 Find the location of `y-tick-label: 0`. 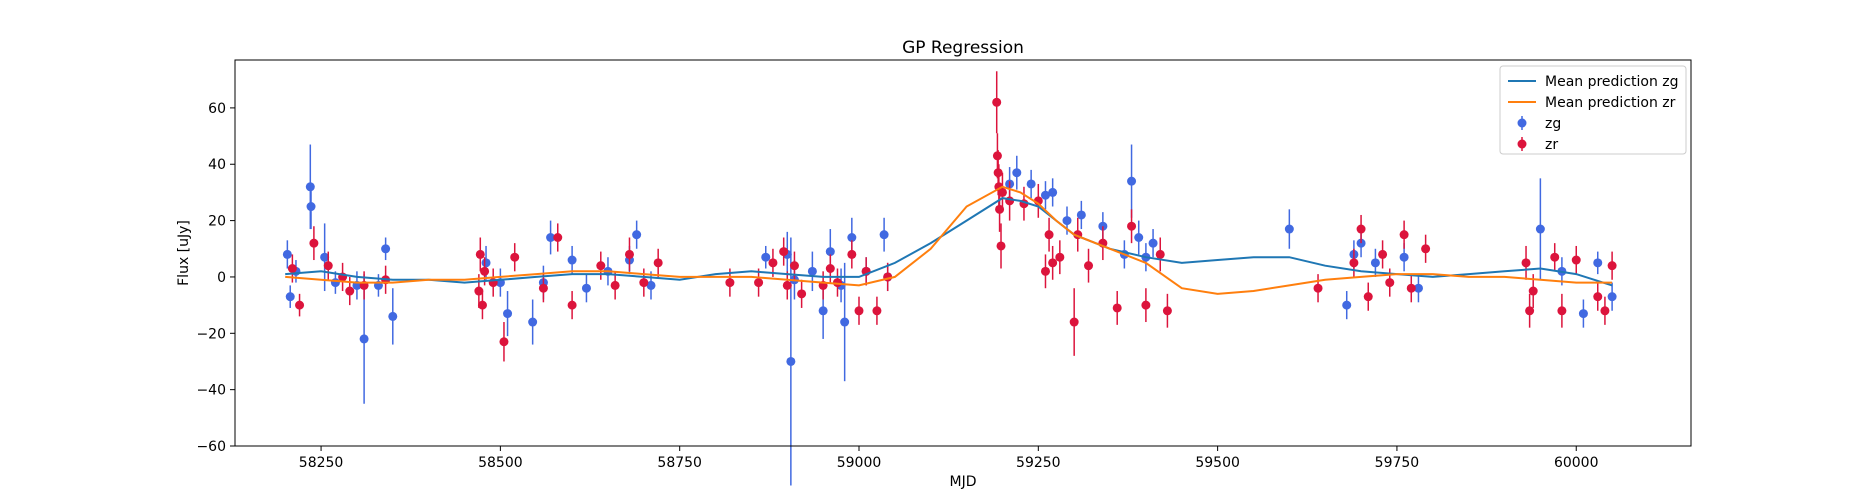

y-tick-label: 0 is located at coordinates (221, 278).